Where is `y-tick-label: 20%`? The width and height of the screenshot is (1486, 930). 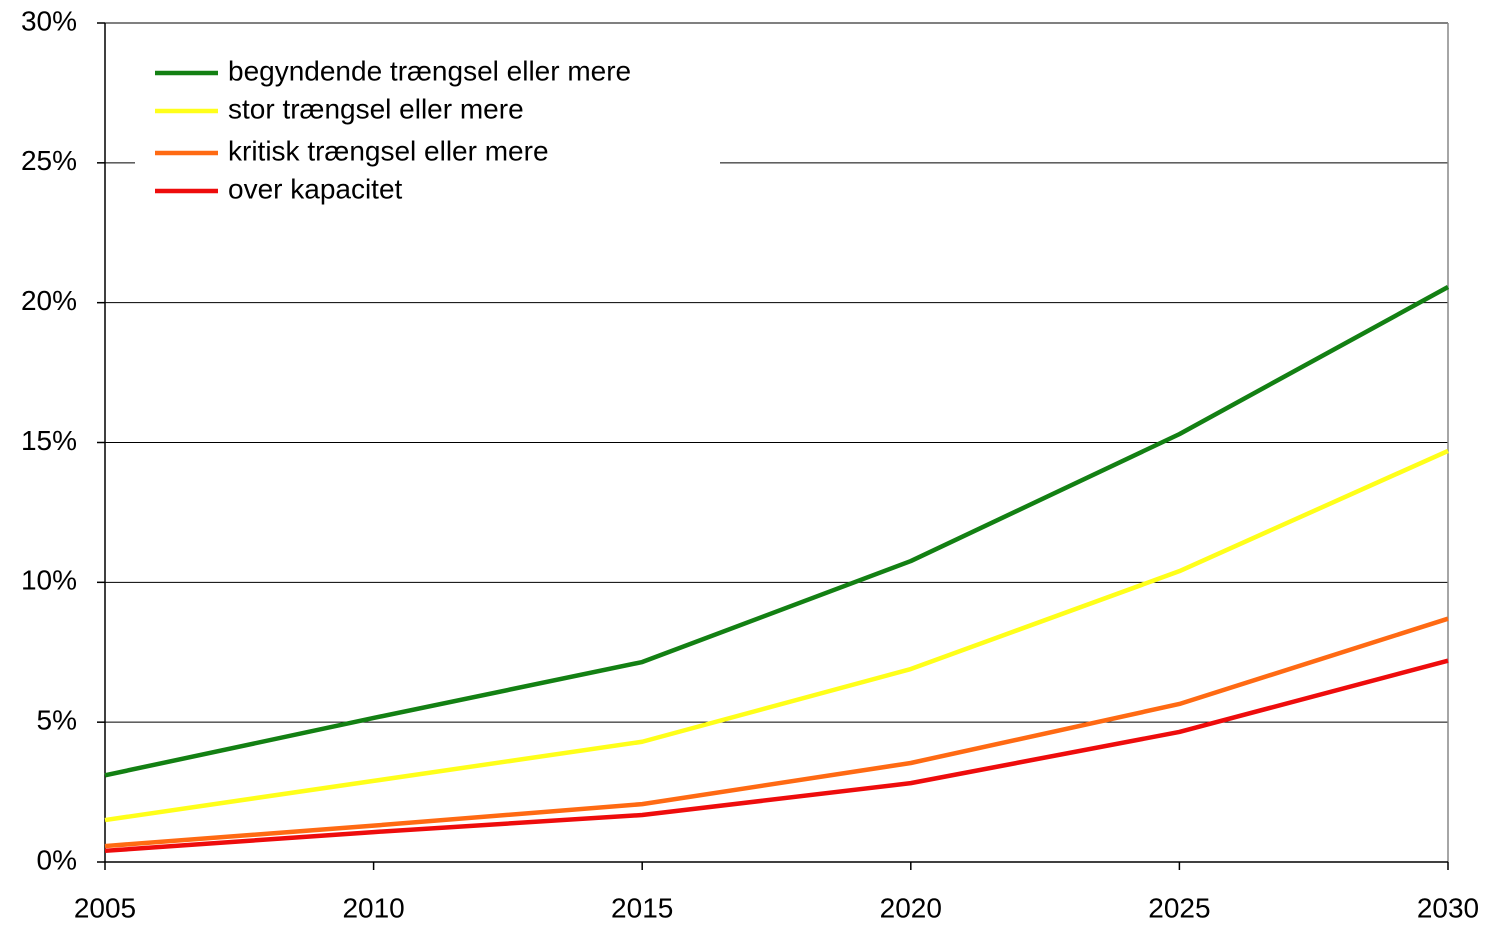 y-tick-label: 20% is located at coordinates (49, 300).